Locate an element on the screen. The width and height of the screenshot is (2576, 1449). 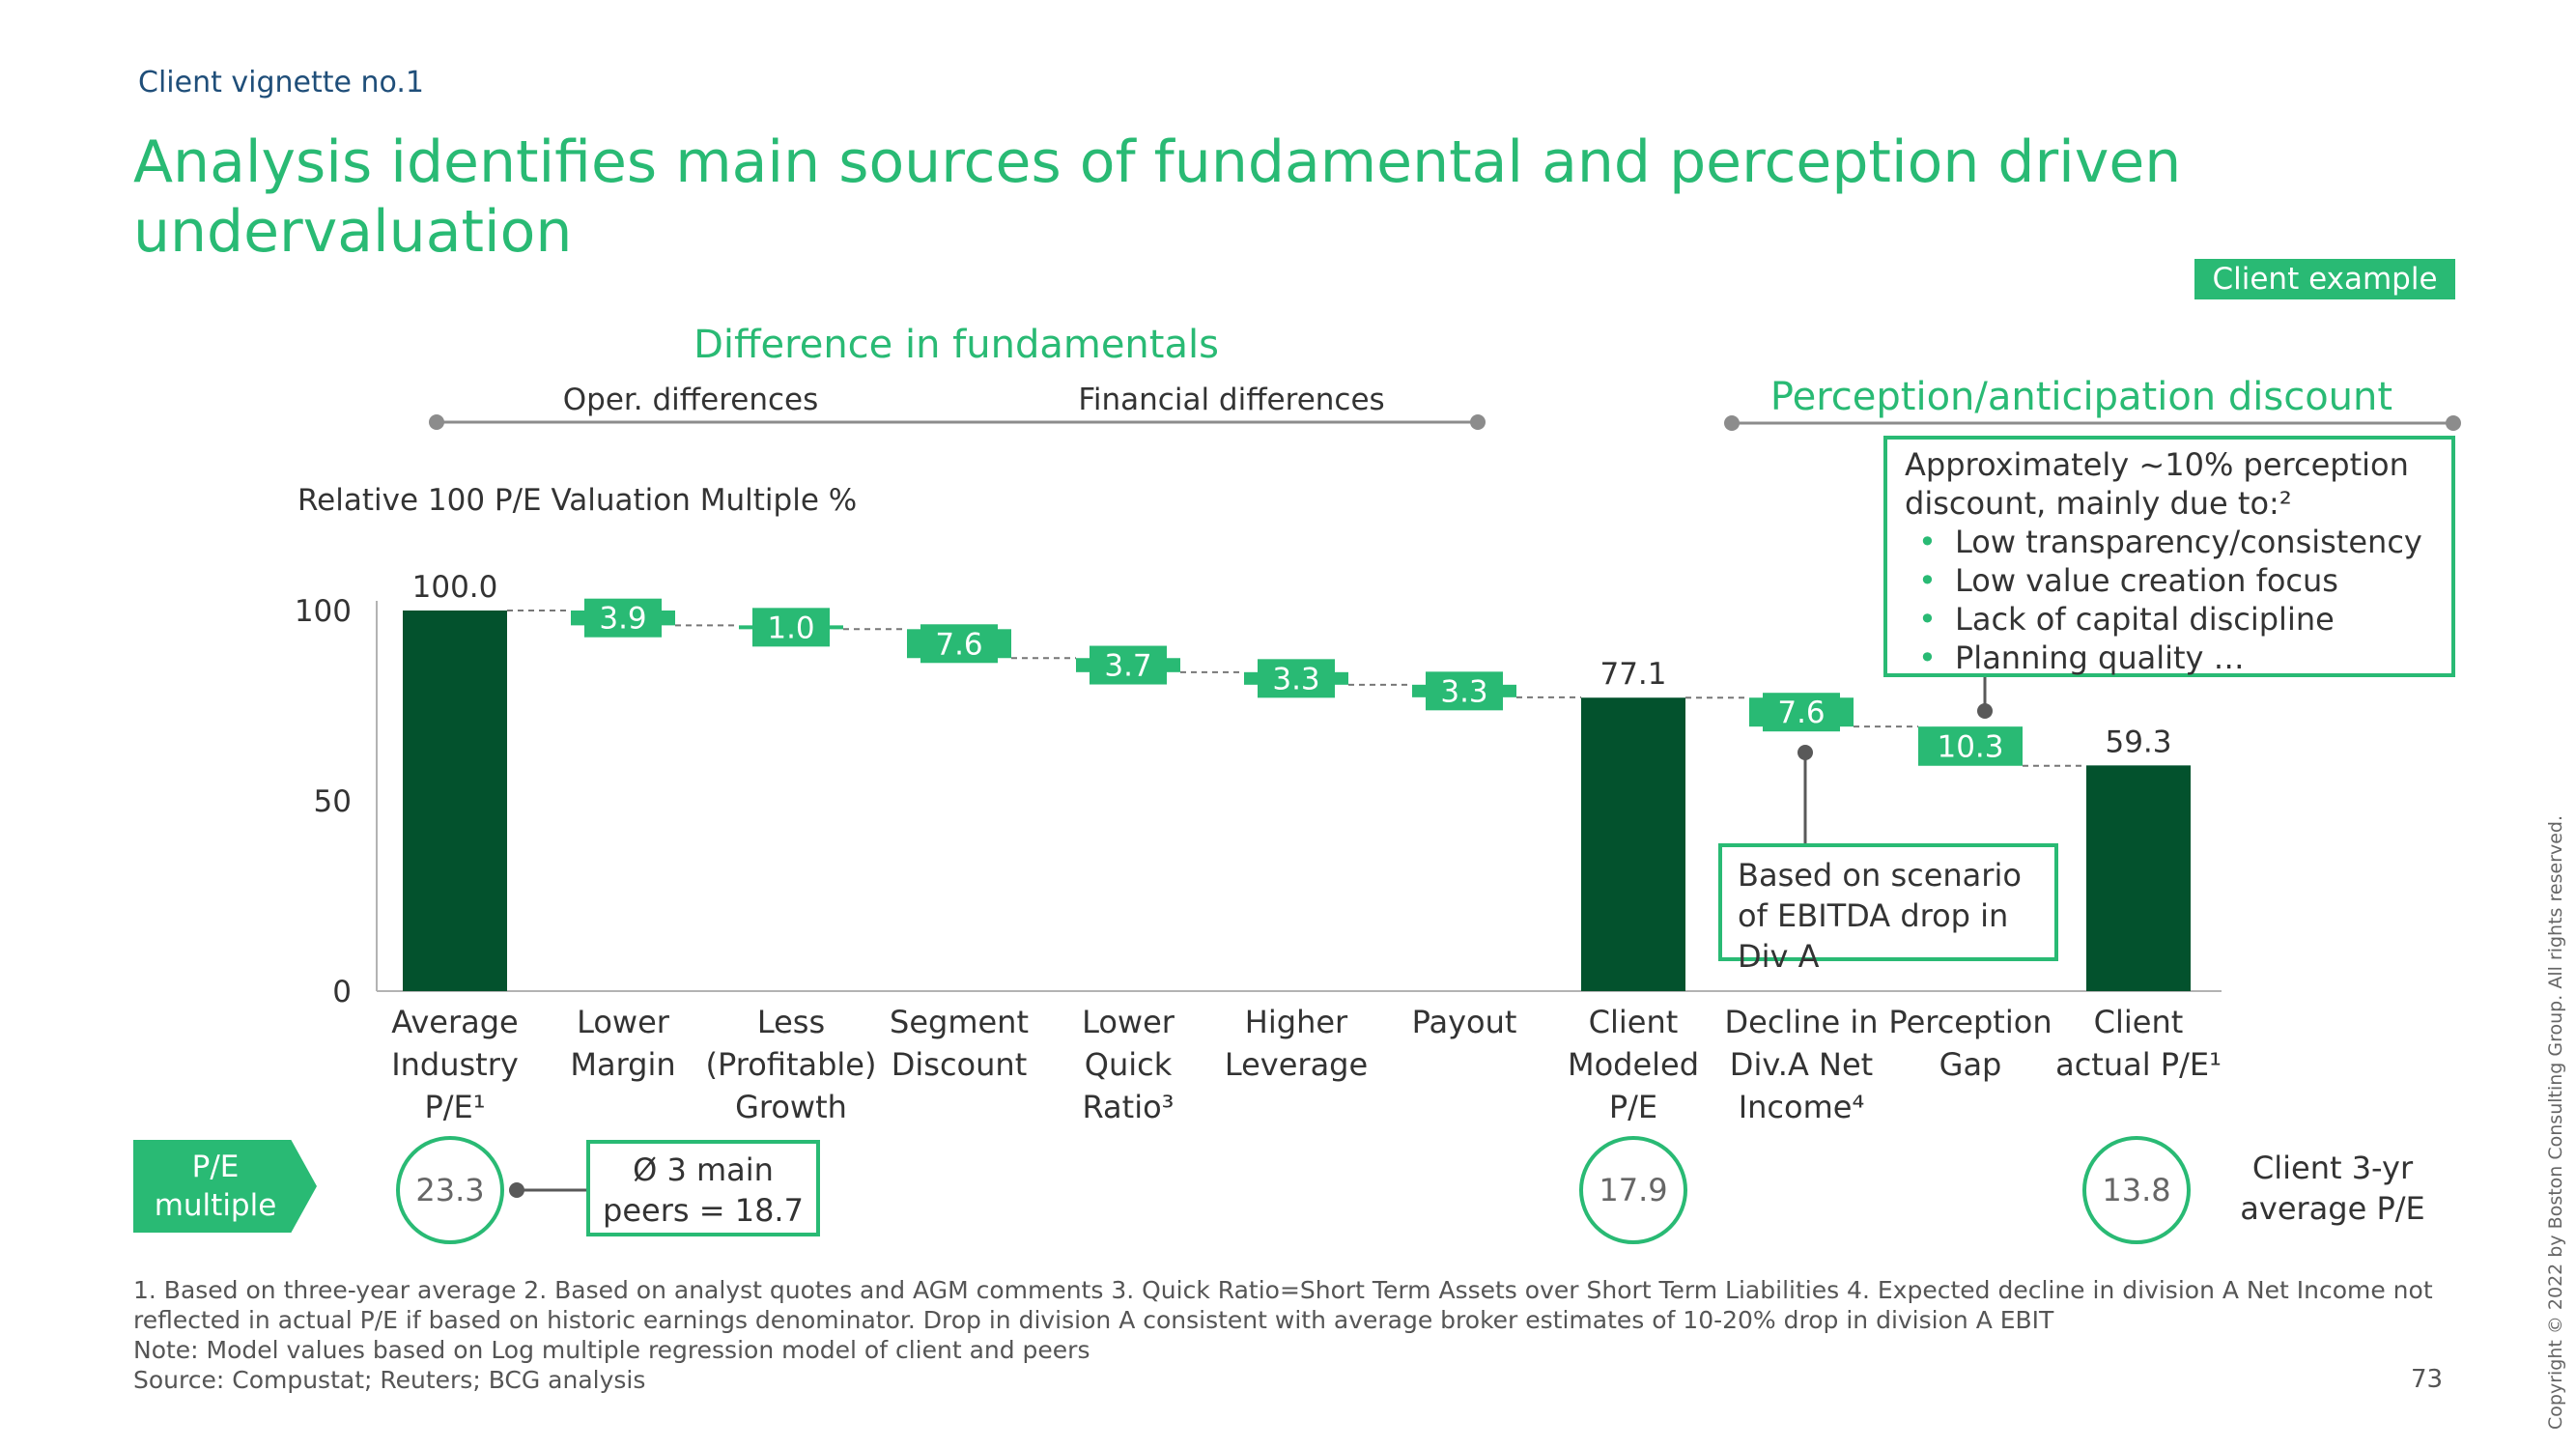
fundamentals-heading: Difference in fundamentals is located at coordinates (956, 345).